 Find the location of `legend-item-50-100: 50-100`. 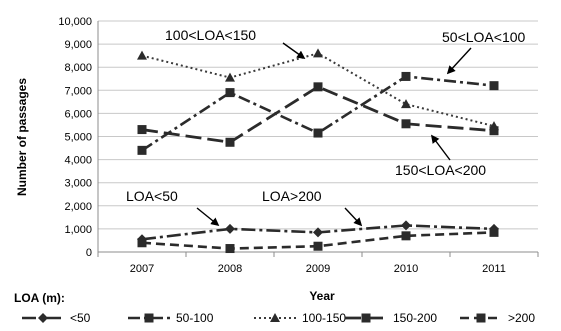

legend-item-50-100: 50-100 is located at coordinates (171, 318).